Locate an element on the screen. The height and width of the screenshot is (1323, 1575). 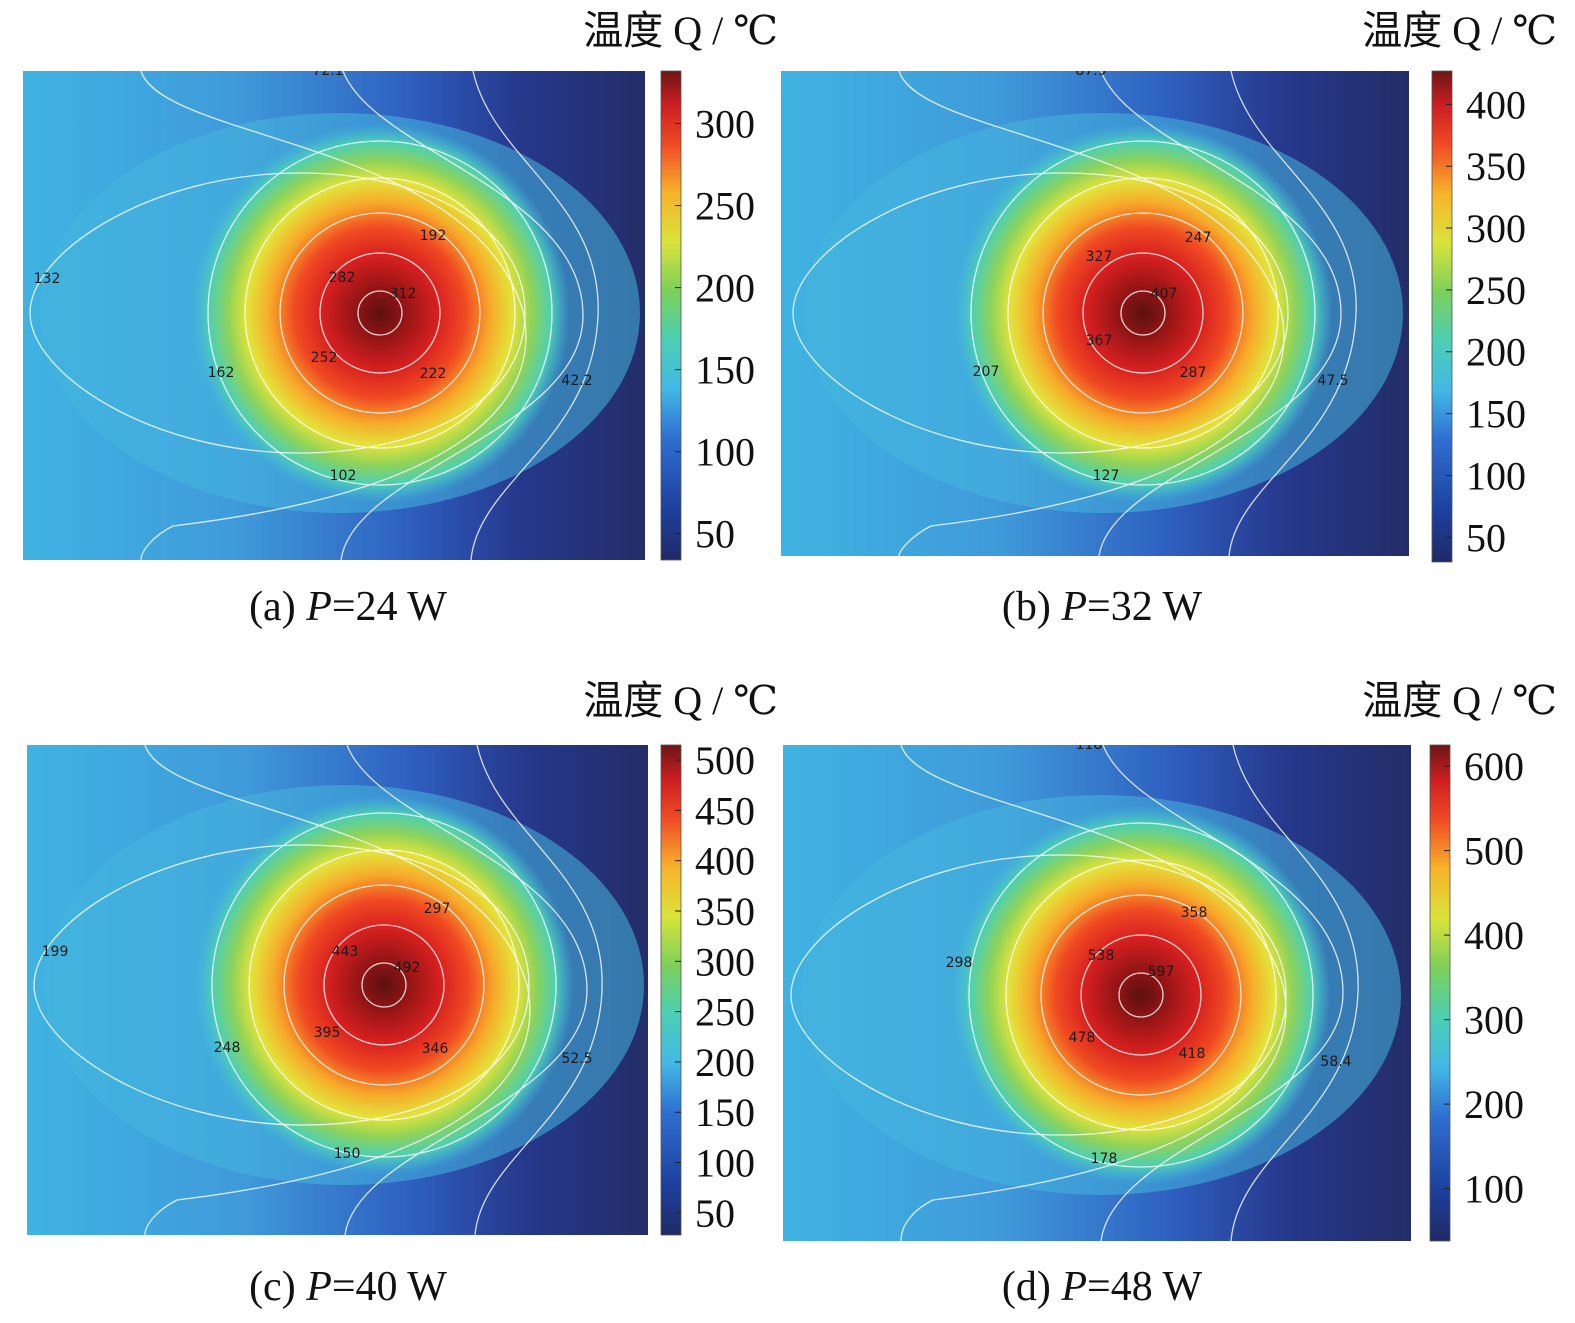
heatmap-plot: 199 297 443 492 395 248 346 52.5 150 is located at coordinates (337, 990).